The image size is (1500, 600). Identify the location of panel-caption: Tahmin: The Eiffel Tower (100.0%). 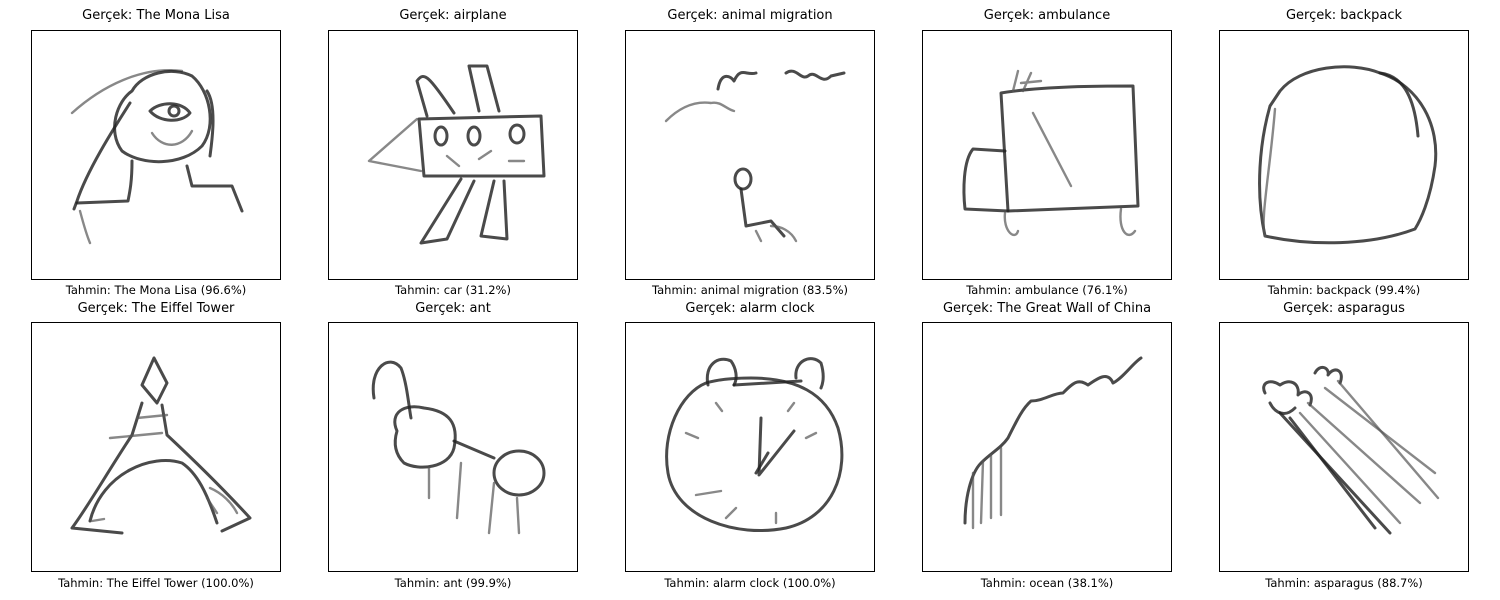
(156, 583).